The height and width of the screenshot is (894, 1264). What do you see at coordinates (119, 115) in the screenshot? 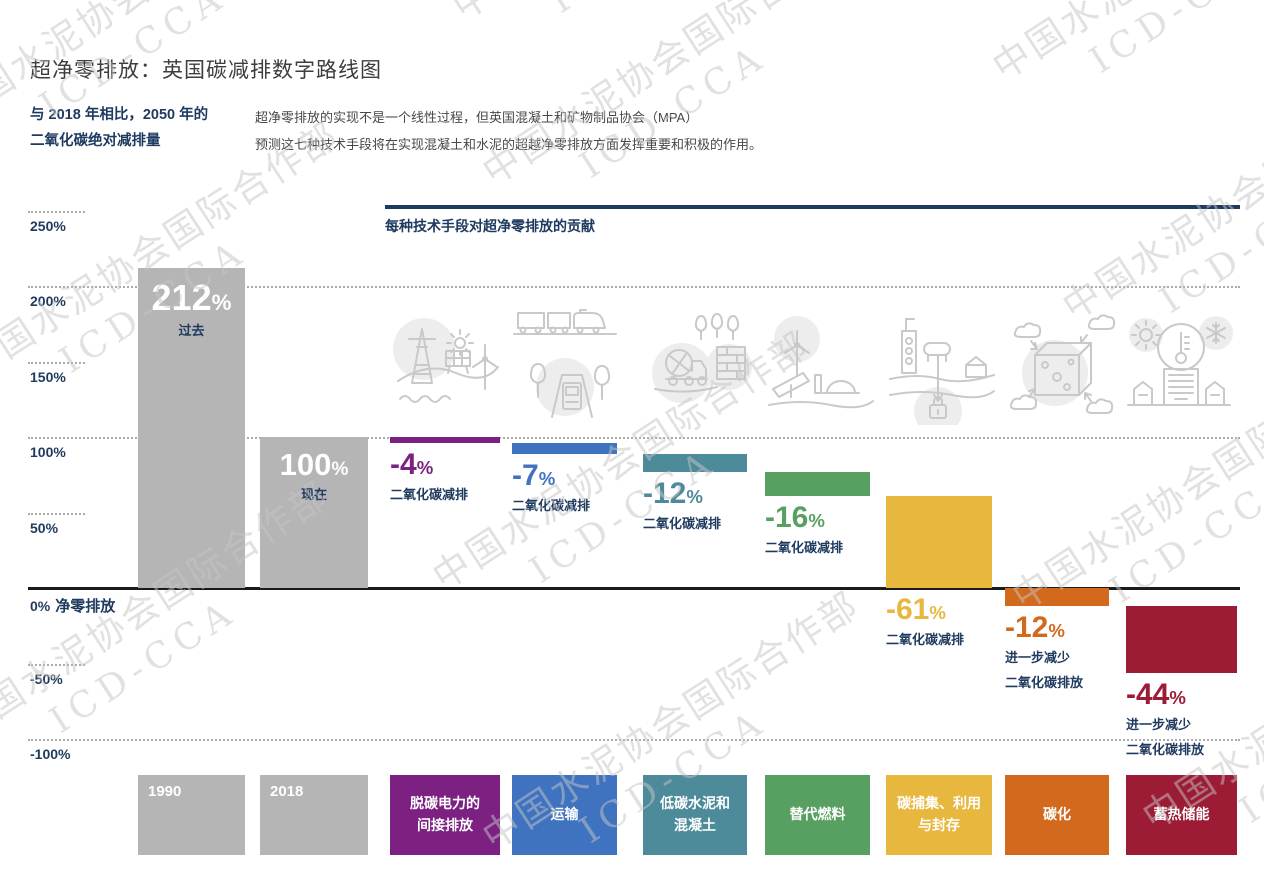
I see `subtitle-line-1: 与 2018 年相比，2050 年的` at bounding box center [119, 115].